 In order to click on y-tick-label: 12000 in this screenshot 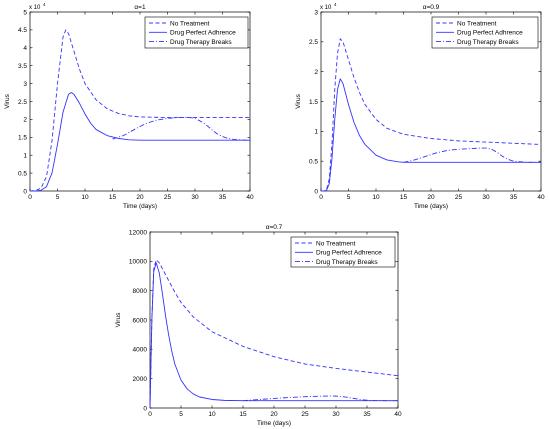, I will do `click(138, 232)`.